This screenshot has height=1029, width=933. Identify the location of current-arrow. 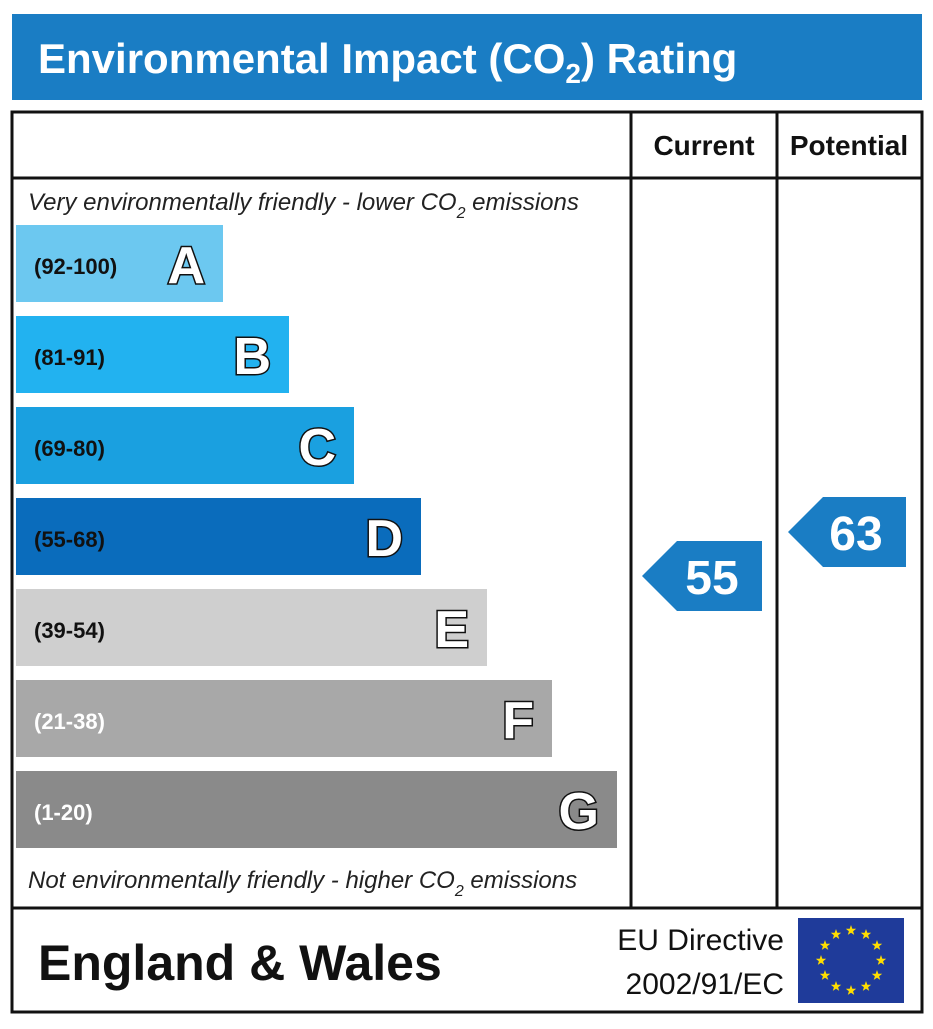
(702, 576).